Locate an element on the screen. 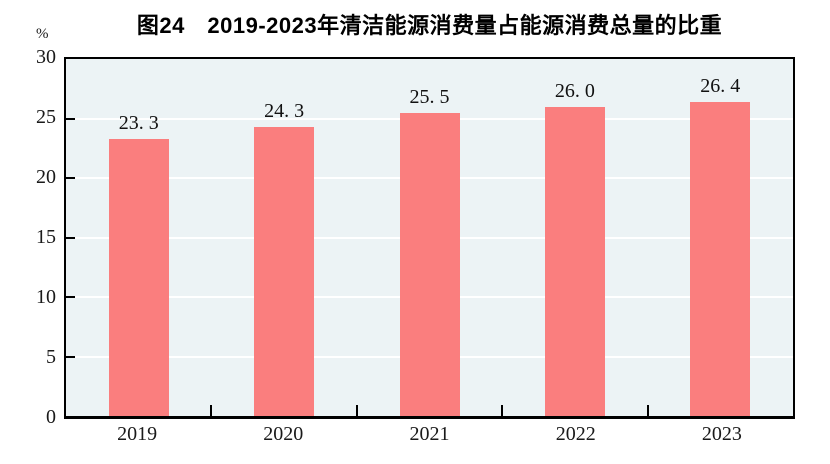 Image resolution: width=830 pixels, height=464 pixels. y-tick-label: 20 is located at coordinates (46, 177).